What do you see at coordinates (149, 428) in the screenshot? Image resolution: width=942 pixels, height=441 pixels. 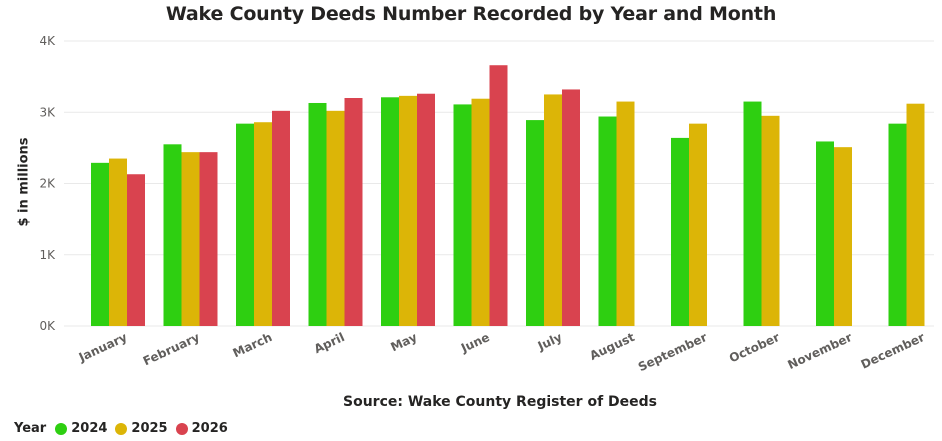 I see `legend-label-2025: 2025` at bounding box center [149, 428].